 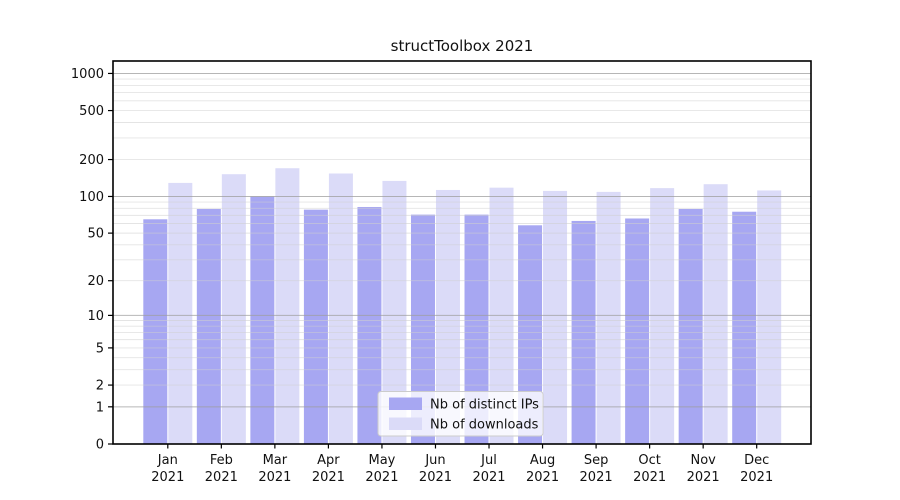 What do you see at coordinates (100, 445) in the screenshot?
I see `y-tick-label: 0` at bounding box center [100, 445].